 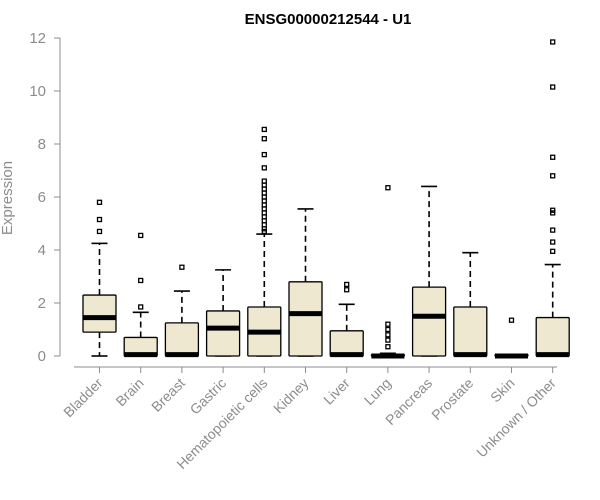 I want to click on y-tick-label: 2, so click(x=42, y=303).